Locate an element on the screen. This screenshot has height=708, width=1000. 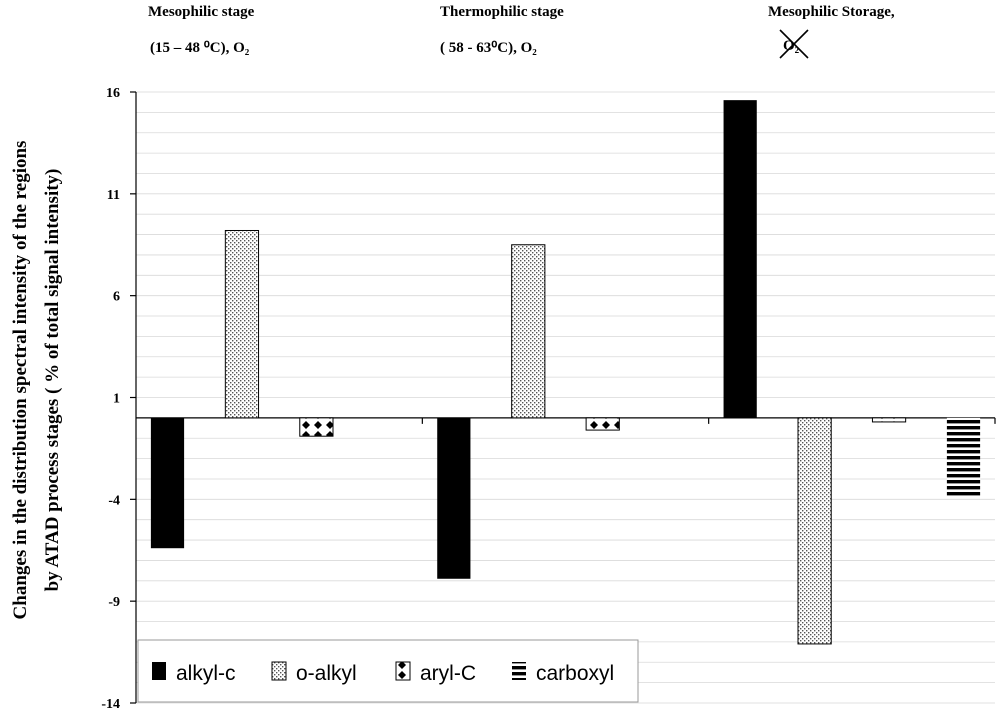
y-tick-label: 16 is located at coordinates (113, 93).